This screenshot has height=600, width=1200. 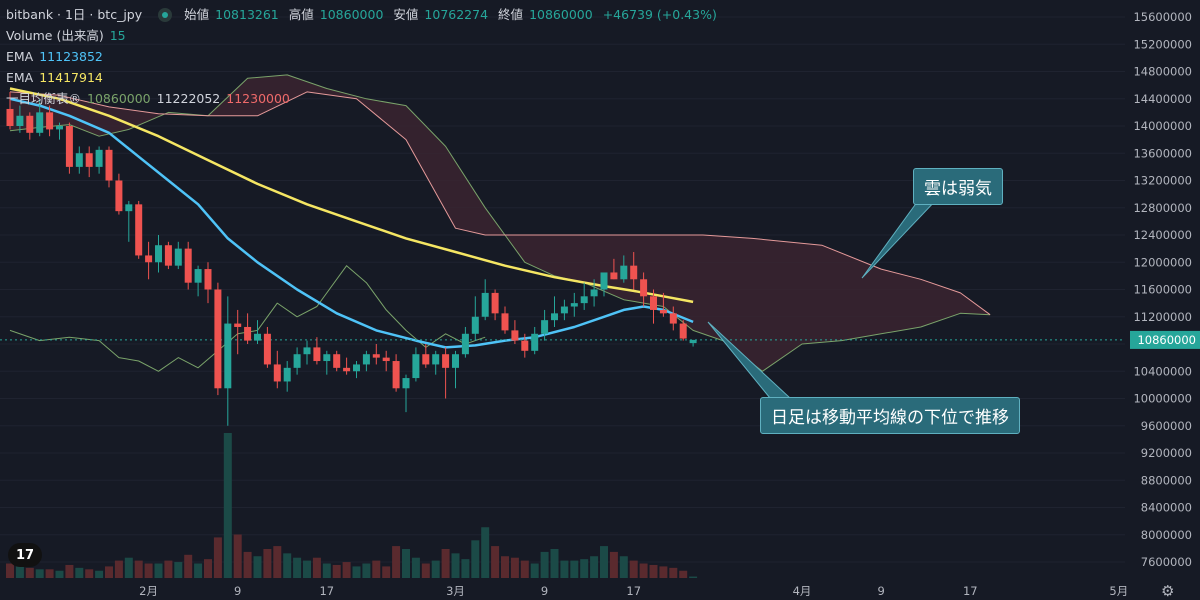 What do you see at coordinates (1162, 235) in the screenshot?
I see `price-tick-label: 12400000` at bounding box center [1162, 235].